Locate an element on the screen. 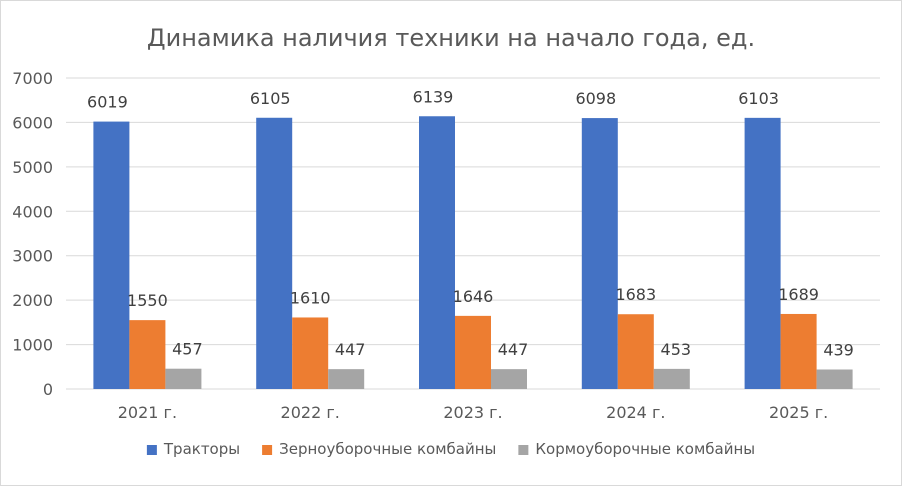 The width and height of the screenshot is (902, 486). legend-item: Кормоуборочные комбайны is located at coordinates (636, 449).